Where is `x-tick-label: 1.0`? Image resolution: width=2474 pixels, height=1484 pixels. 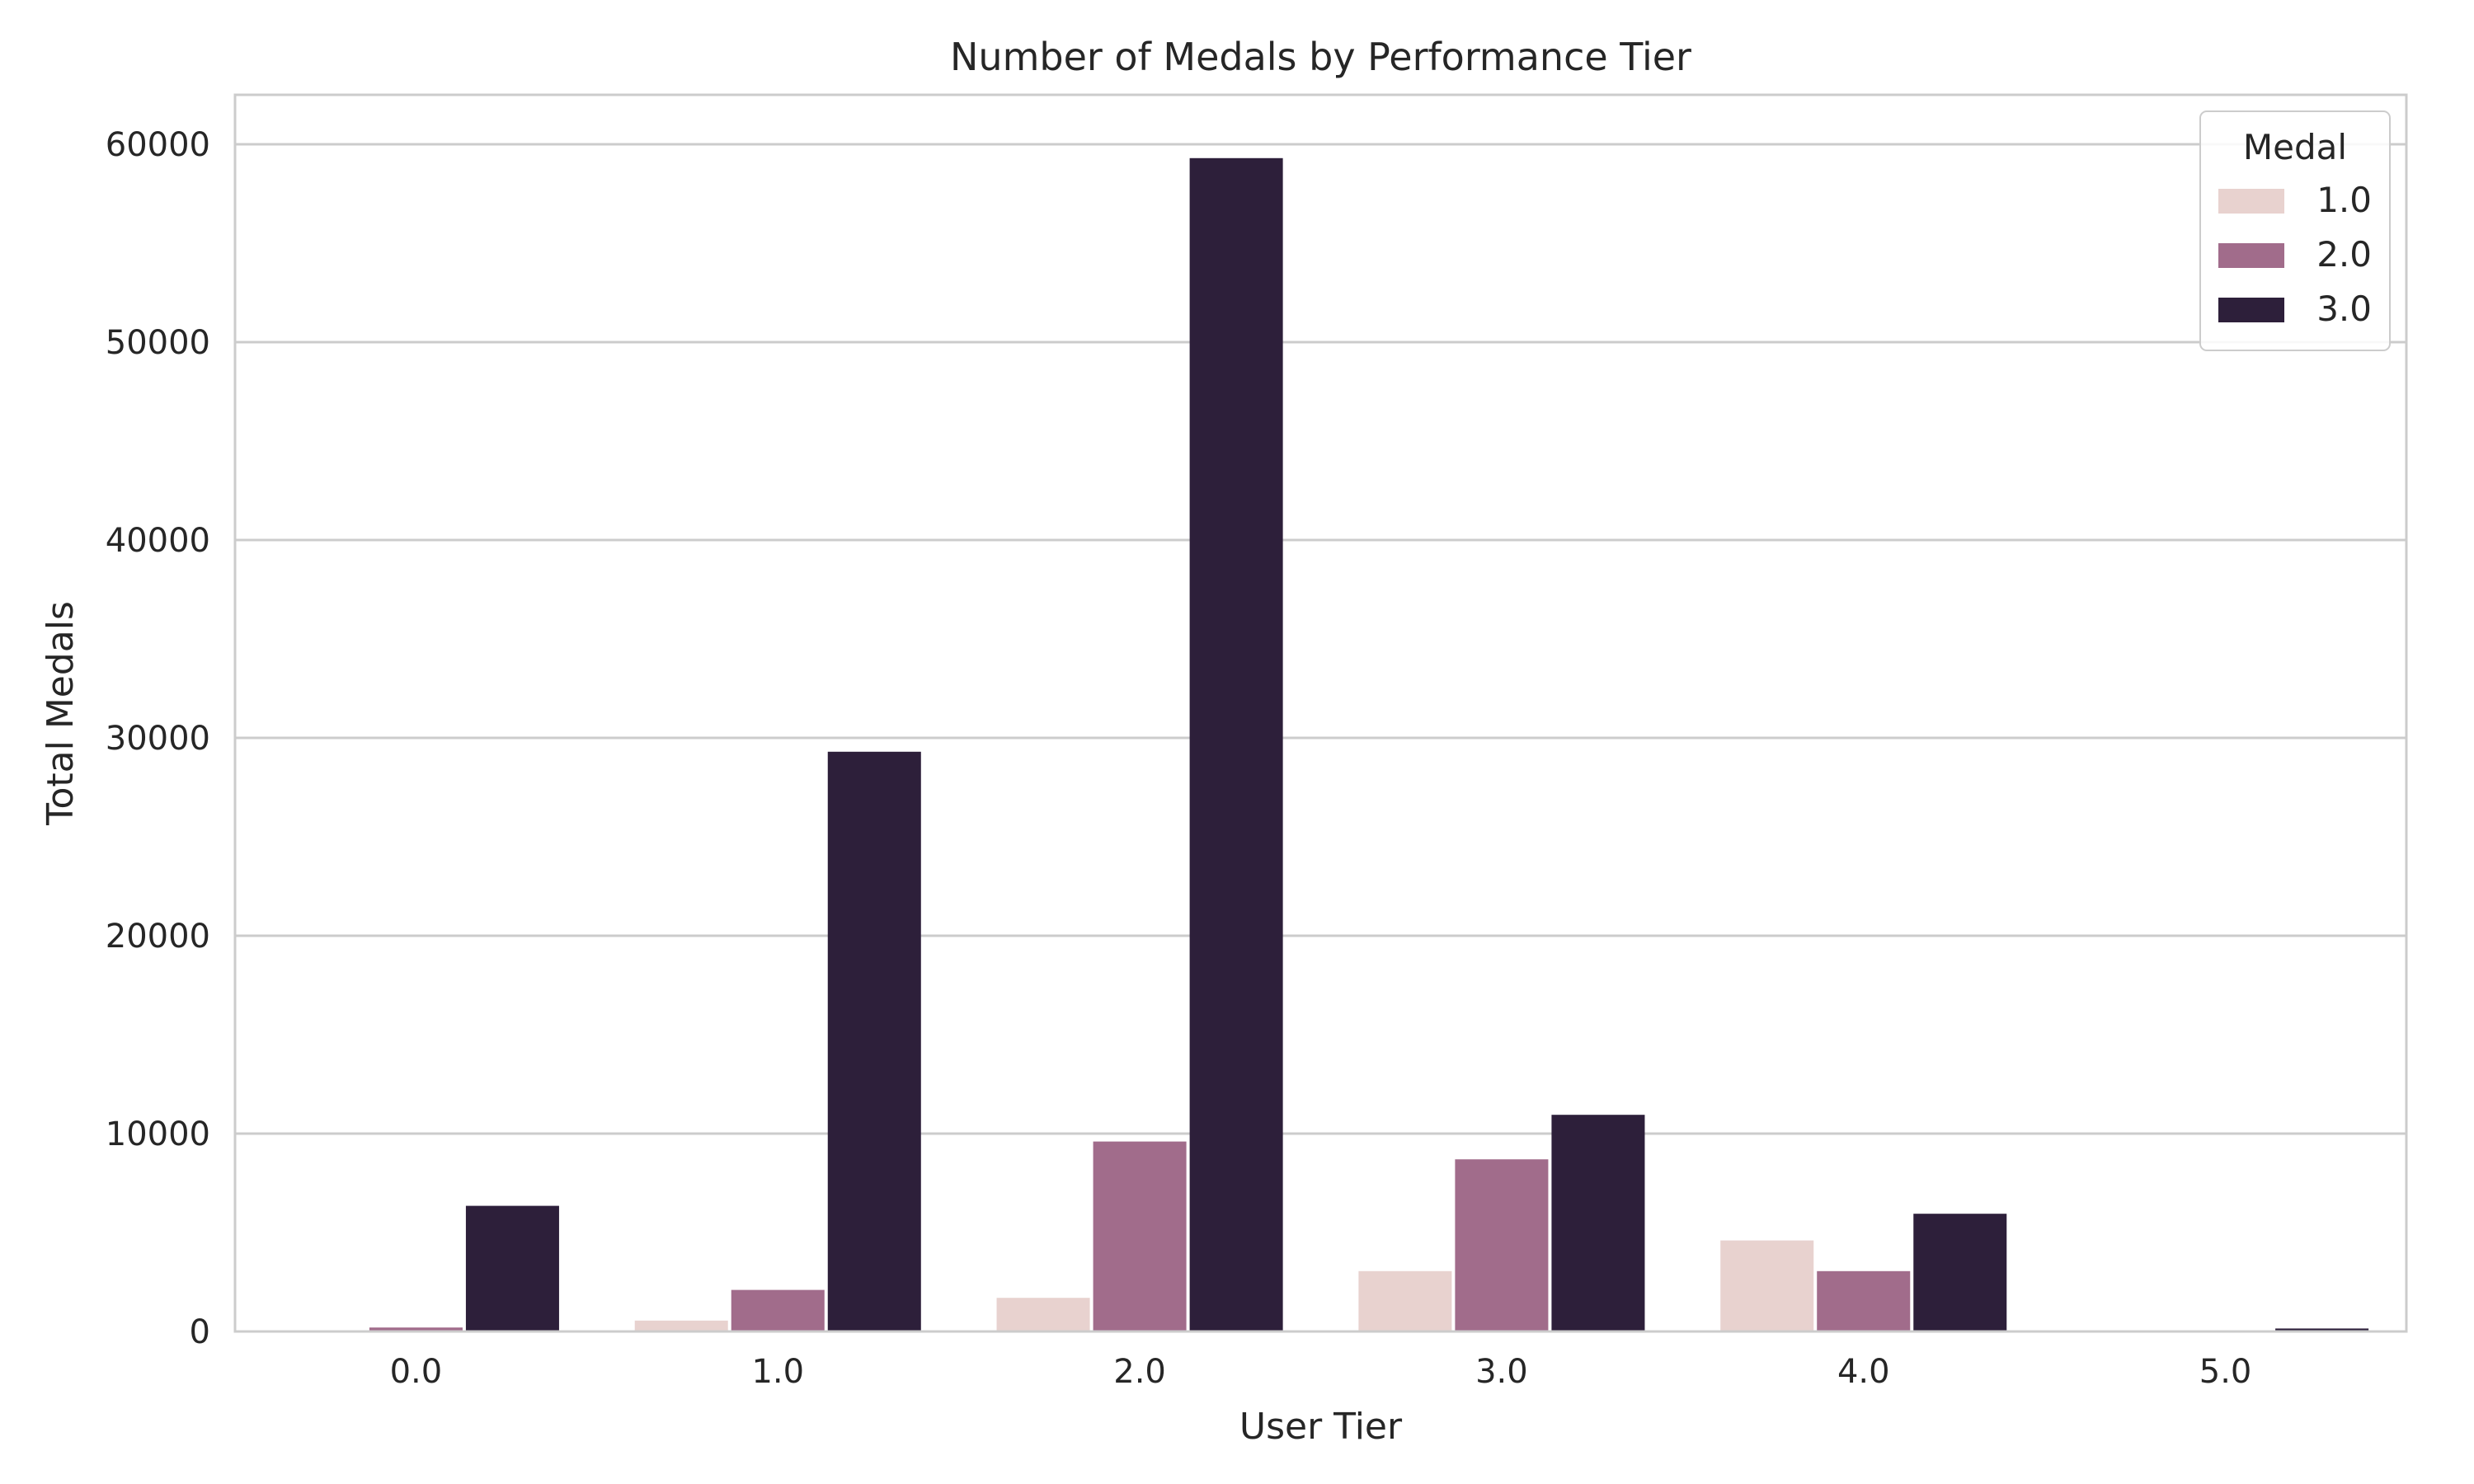
x-tick-label: 1.0 is located at coordinates (777, 1372).